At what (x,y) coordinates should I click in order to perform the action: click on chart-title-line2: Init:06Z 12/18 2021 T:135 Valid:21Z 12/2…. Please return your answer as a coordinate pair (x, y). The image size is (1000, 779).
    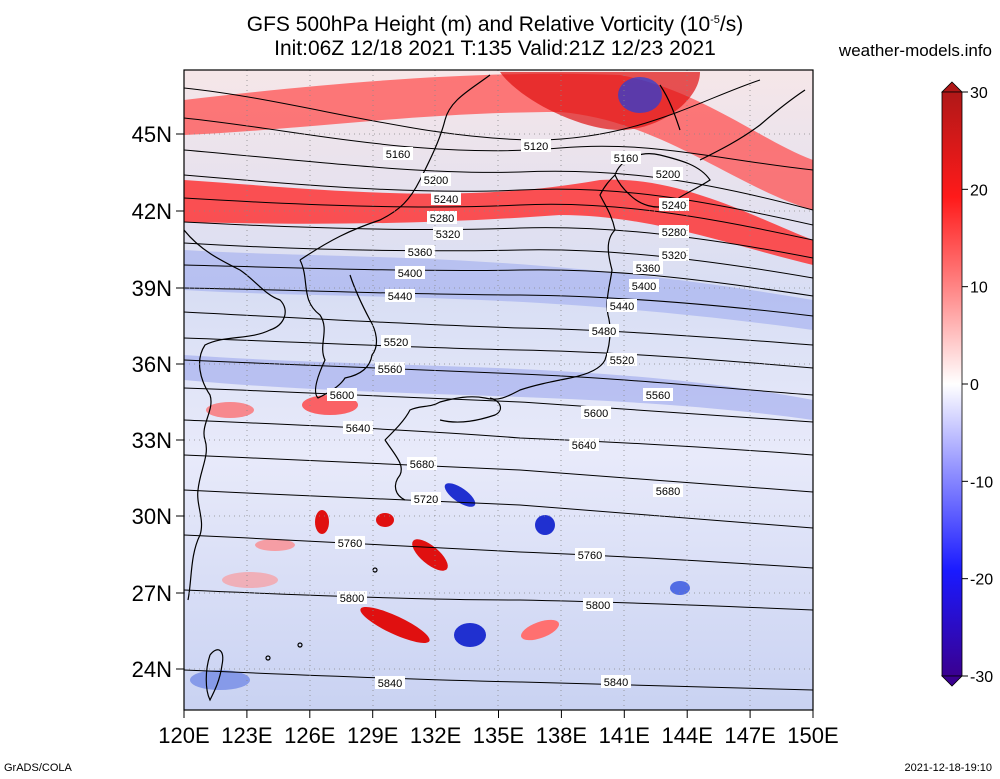
    Looking at the image, I should click on (495, 48).